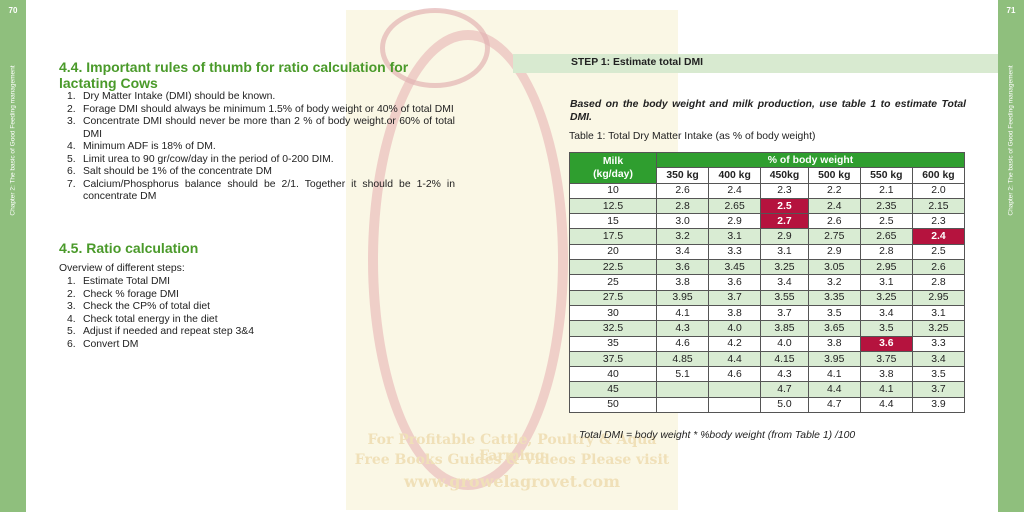  I want to click on value-cell: 2.9, so click(735, 221).